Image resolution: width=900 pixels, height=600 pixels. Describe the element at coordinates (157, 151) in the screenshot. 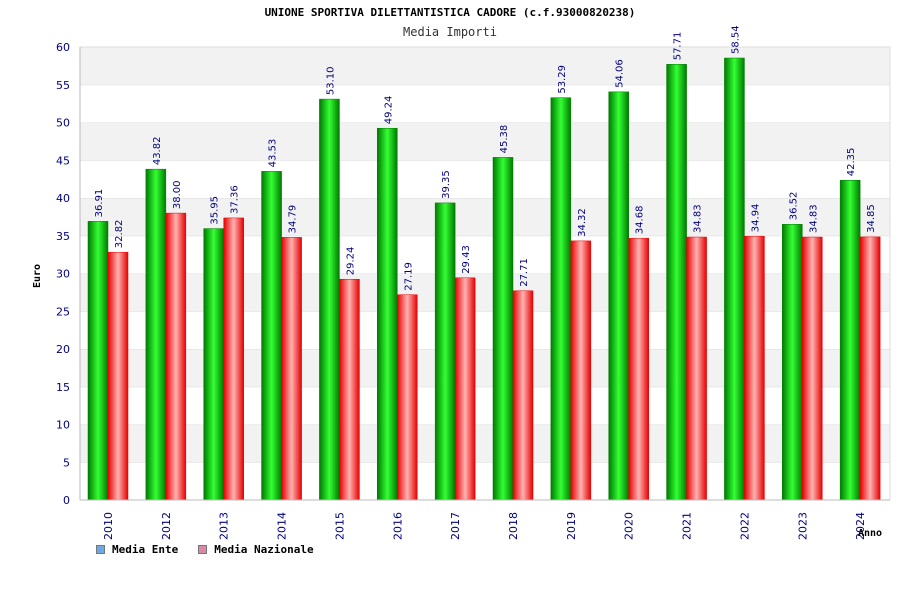

I see `value-label: 43.82` at that location.